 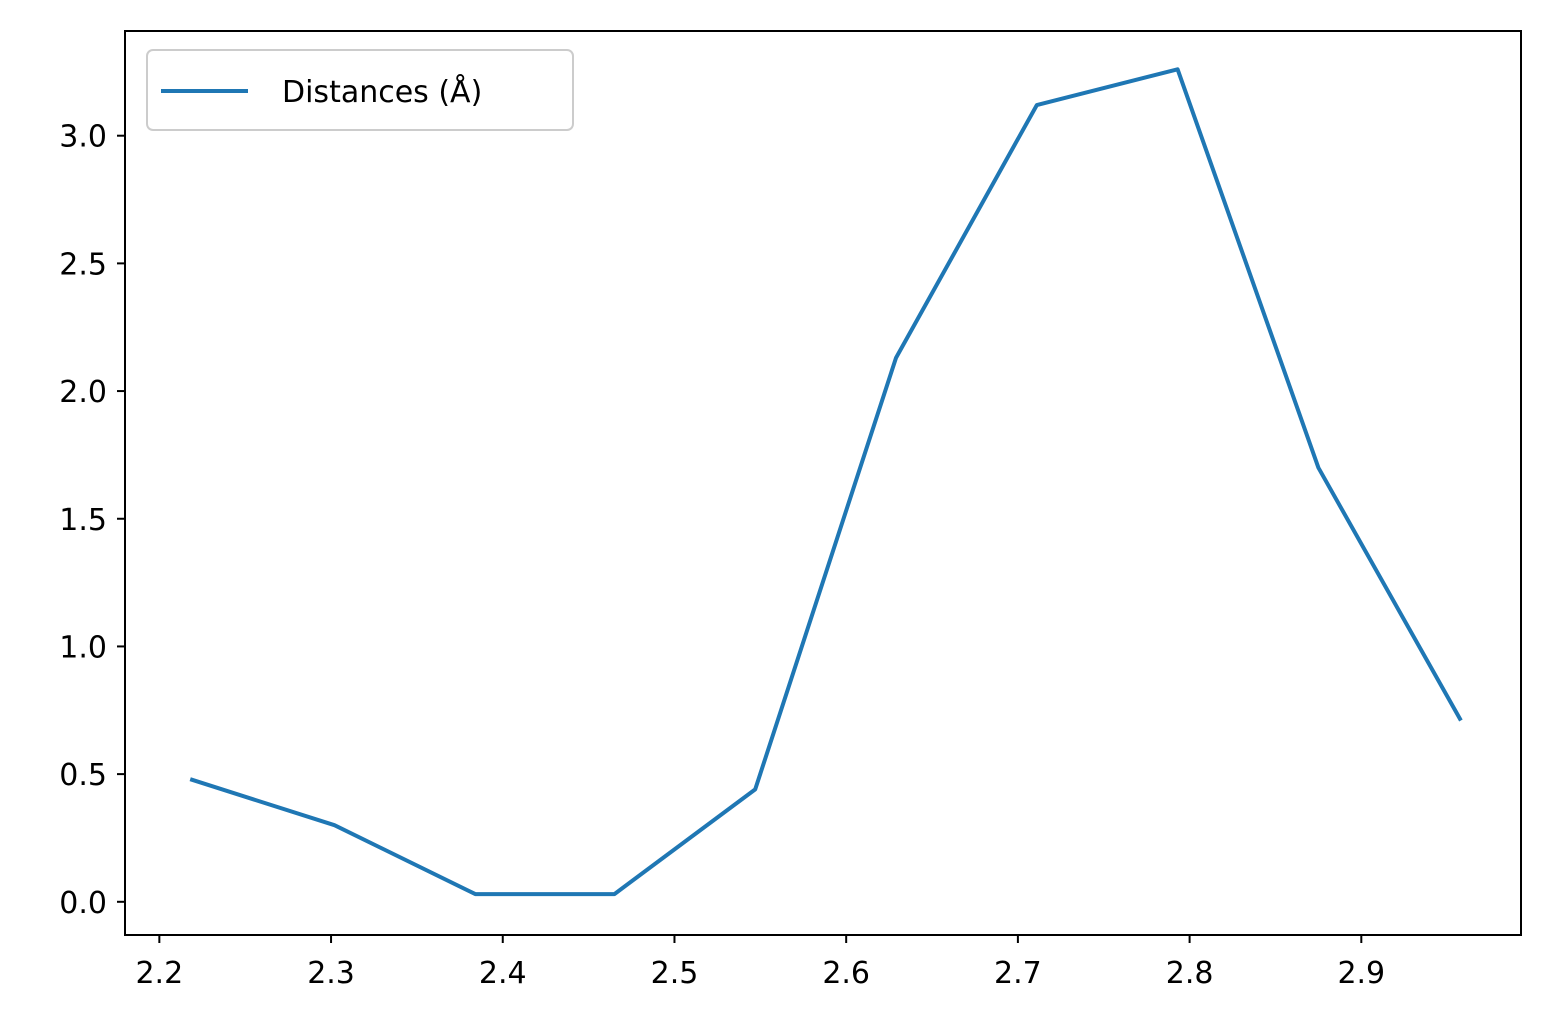 I want to click on legend-box, so click(x=360, y=90).